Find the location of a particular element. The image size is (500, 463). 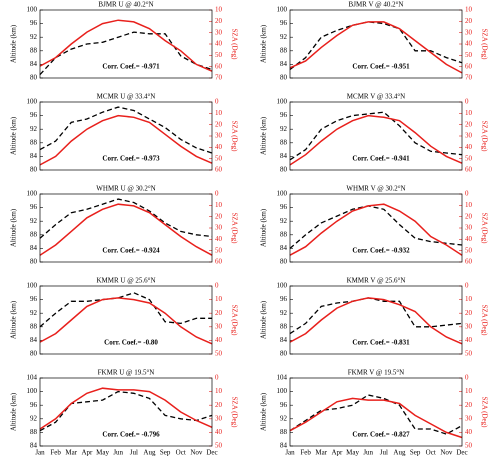

panel-title: KMMR U @ 25.6°N is located at coordinates (125, 281).